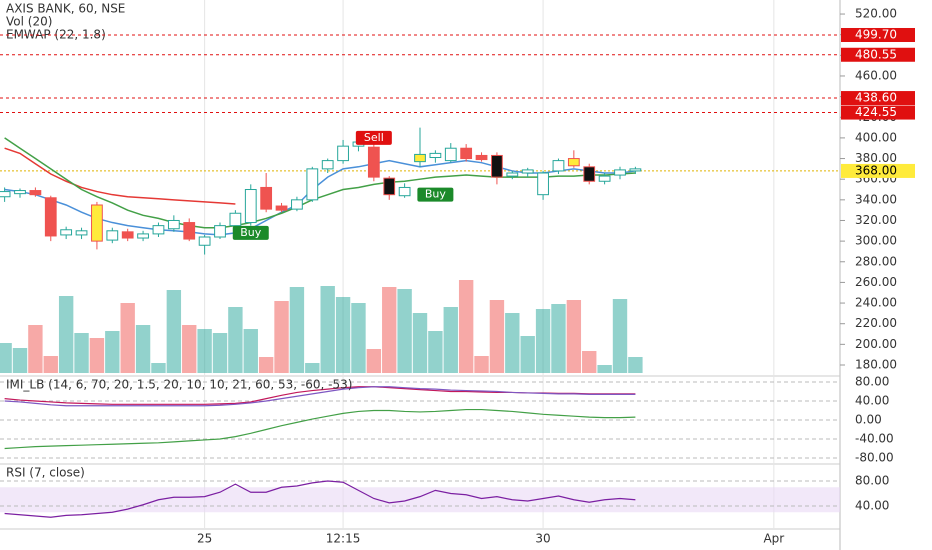 The image size is (932, 550). I want to click on y-tick-label: 200.00, so click(876, 344).